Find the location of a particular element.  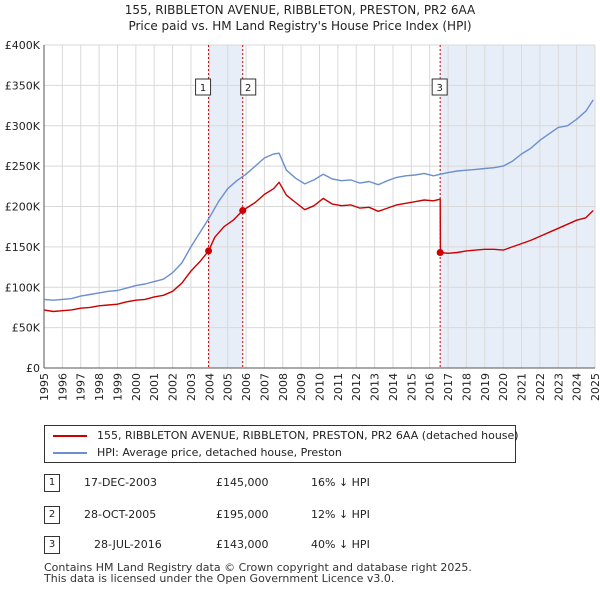

marker-badge-2: 2 is located at coordinates (248, 87).